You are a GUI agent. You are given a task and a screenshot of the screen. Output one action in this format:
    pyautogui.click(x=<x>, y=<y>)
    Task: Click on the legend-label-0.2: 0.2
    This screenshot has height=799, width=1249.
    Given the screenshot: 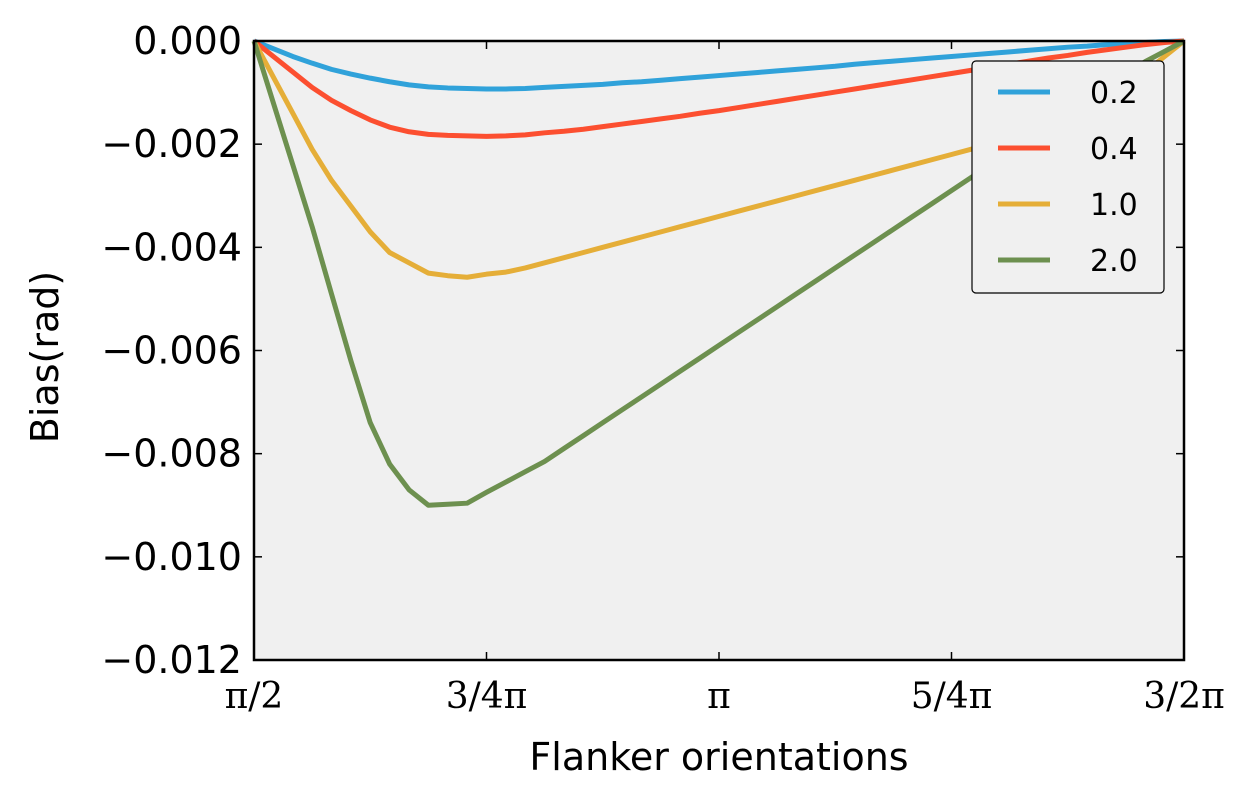 What is the action you would take?
    pyautogui.click(x=1114, y=93)
    